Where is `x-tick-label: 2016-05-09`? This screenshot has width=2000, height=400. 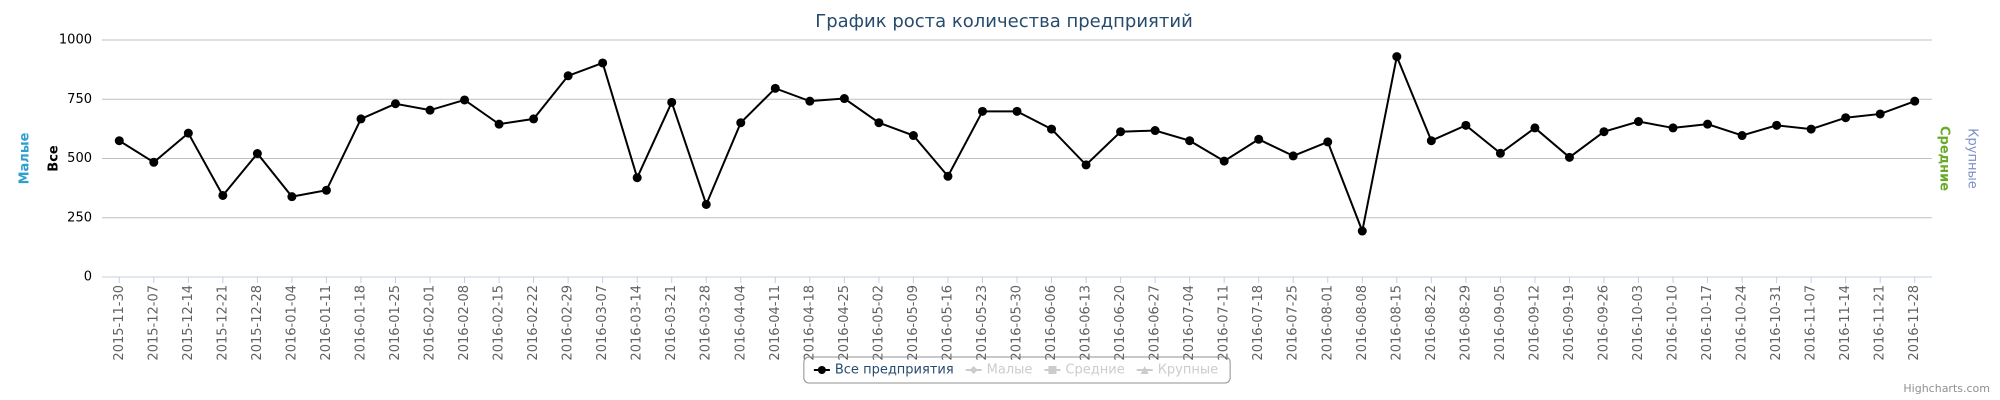 x-tick-label: 2016-05-09 is located at coordinates (913, 323).